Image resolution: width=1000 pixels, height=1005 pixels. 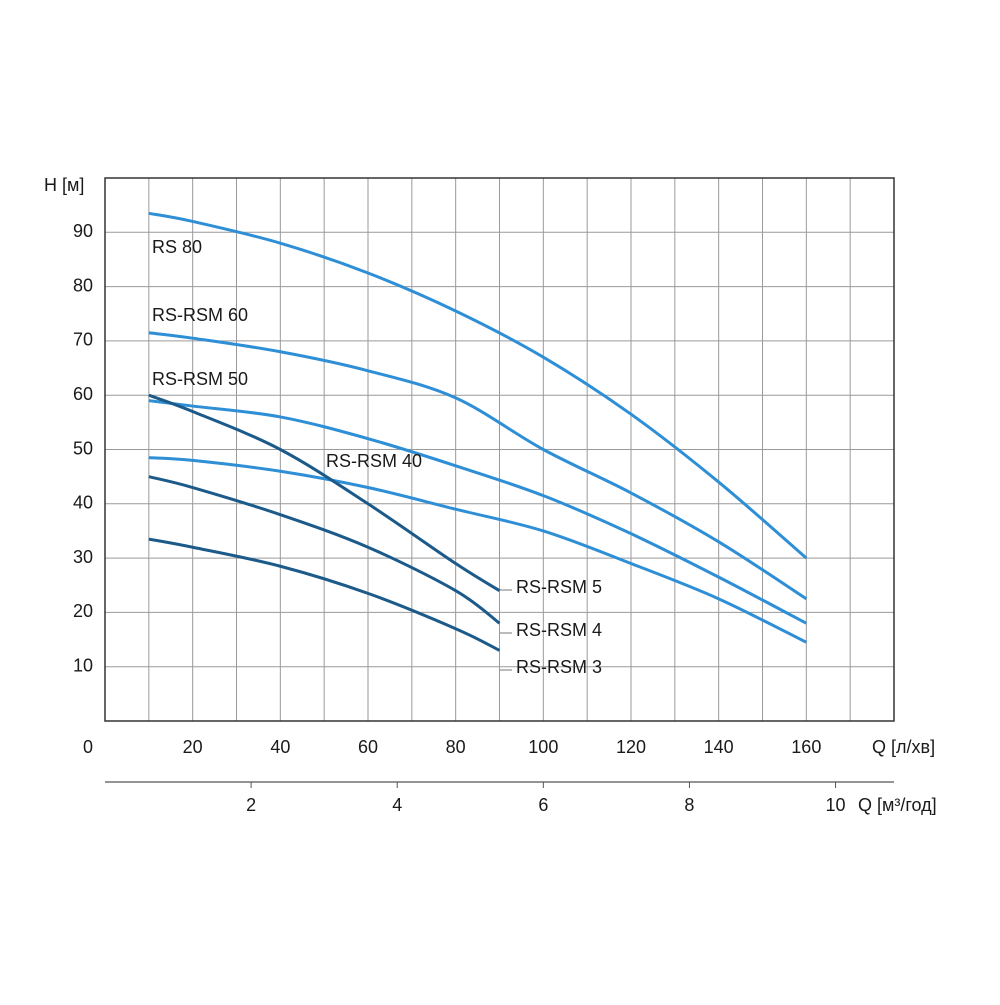 I want to click on curve-label: RS-RSM 50, so click(x=200, y=379).